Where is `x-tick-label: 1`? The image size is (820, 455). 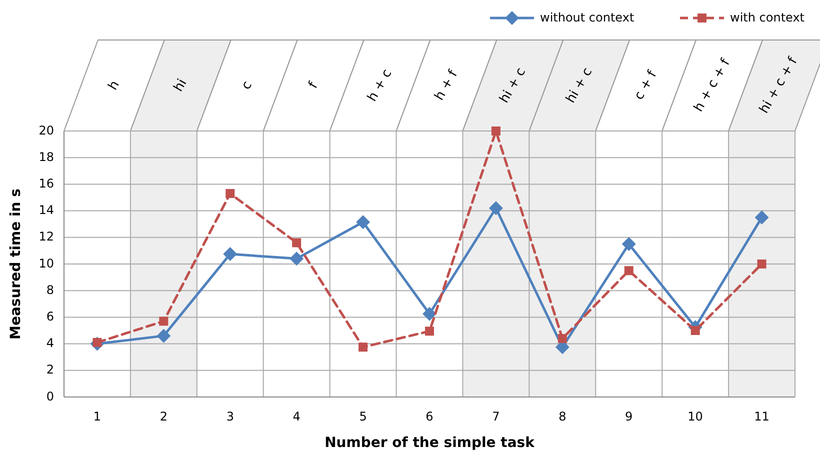
x-tick-label: 1 is located at coordinates (97, 416).